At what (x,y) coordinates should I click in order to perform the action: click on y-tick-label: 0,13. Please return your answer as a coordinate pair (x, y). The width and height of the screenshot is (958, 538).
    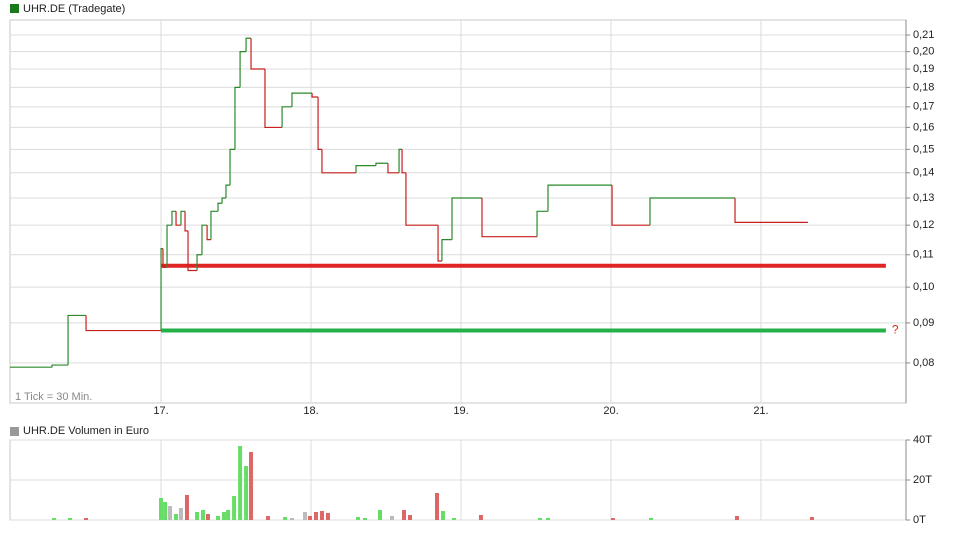
    Looking at the image, I should click on (923, 198).